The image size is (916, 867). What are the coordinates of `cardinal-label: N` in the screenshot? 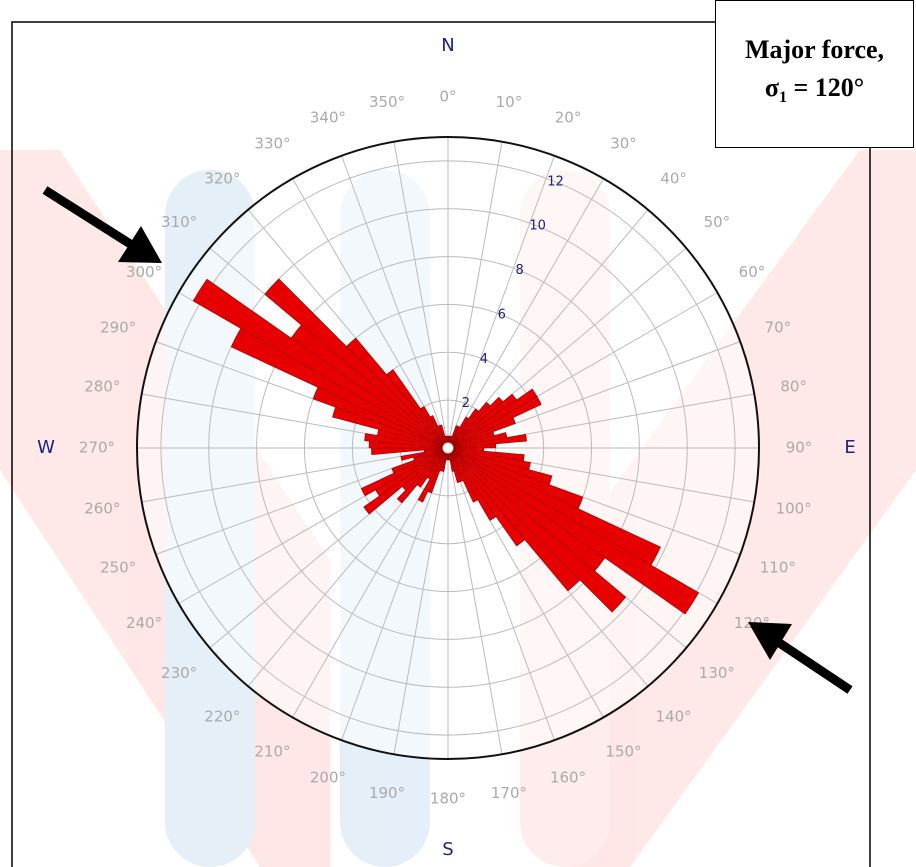 It's located at (447, 45).